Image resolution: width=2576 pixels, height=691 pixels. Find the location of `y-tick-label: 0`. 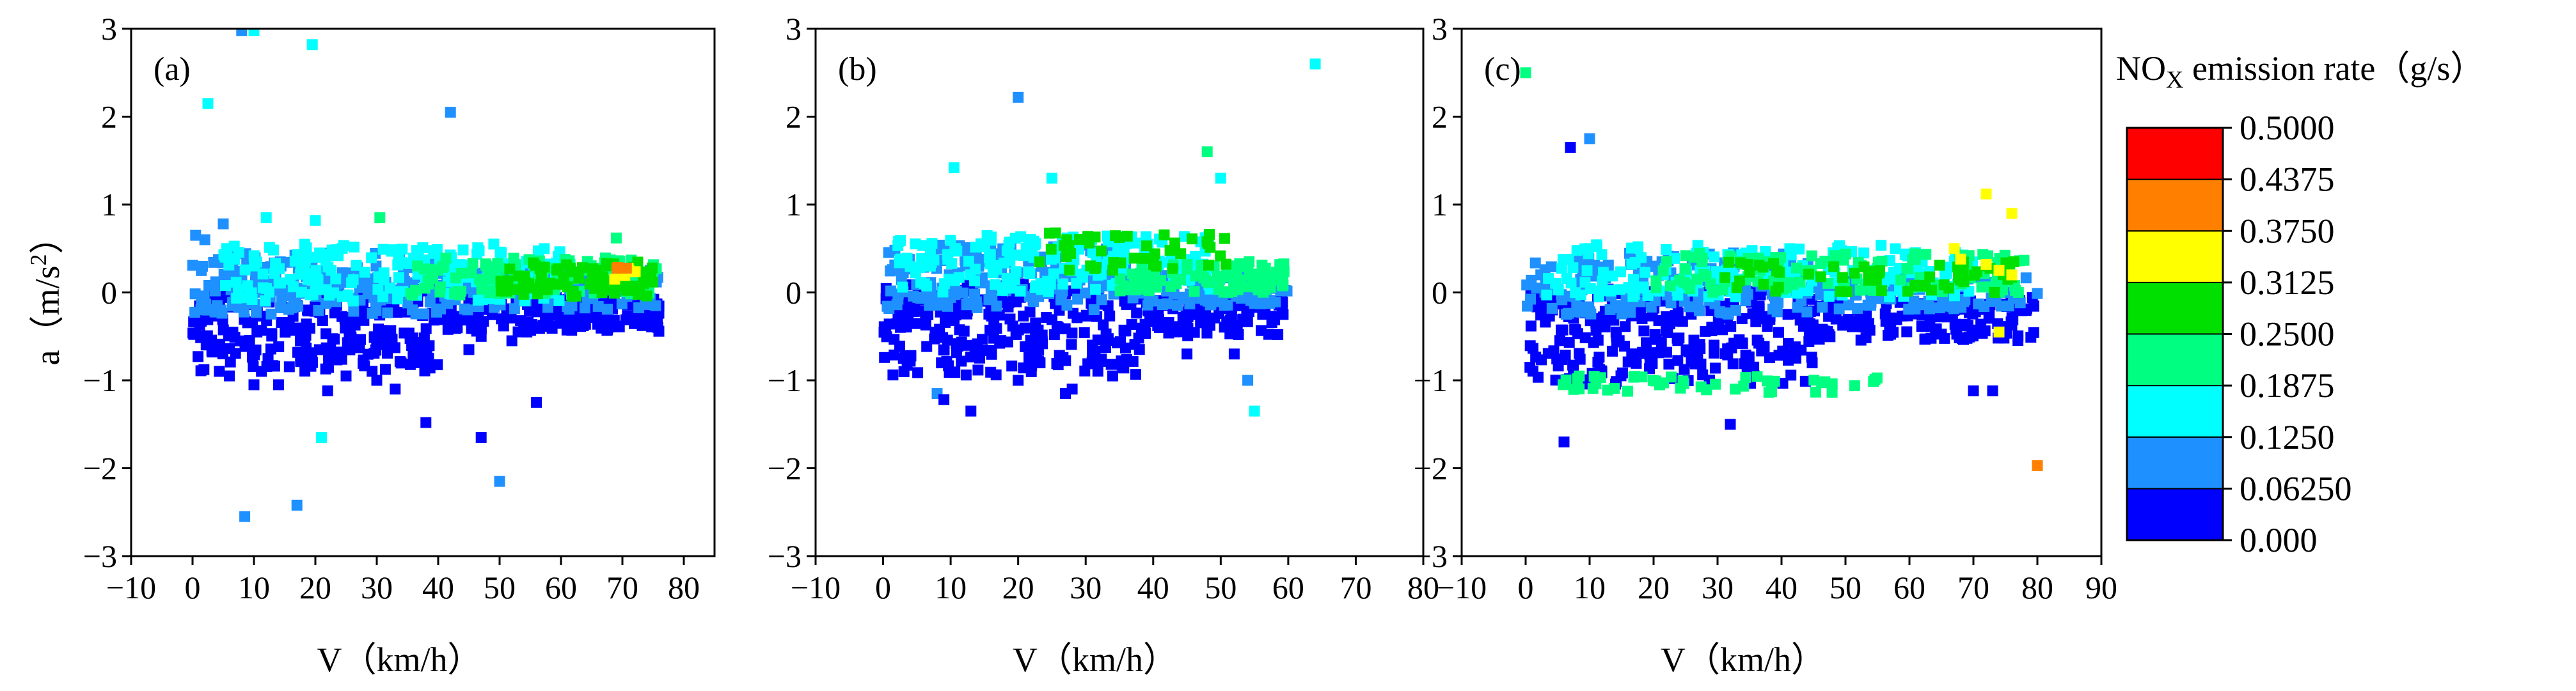

y-tick-label: 0 is located at coordinates (794, 293).